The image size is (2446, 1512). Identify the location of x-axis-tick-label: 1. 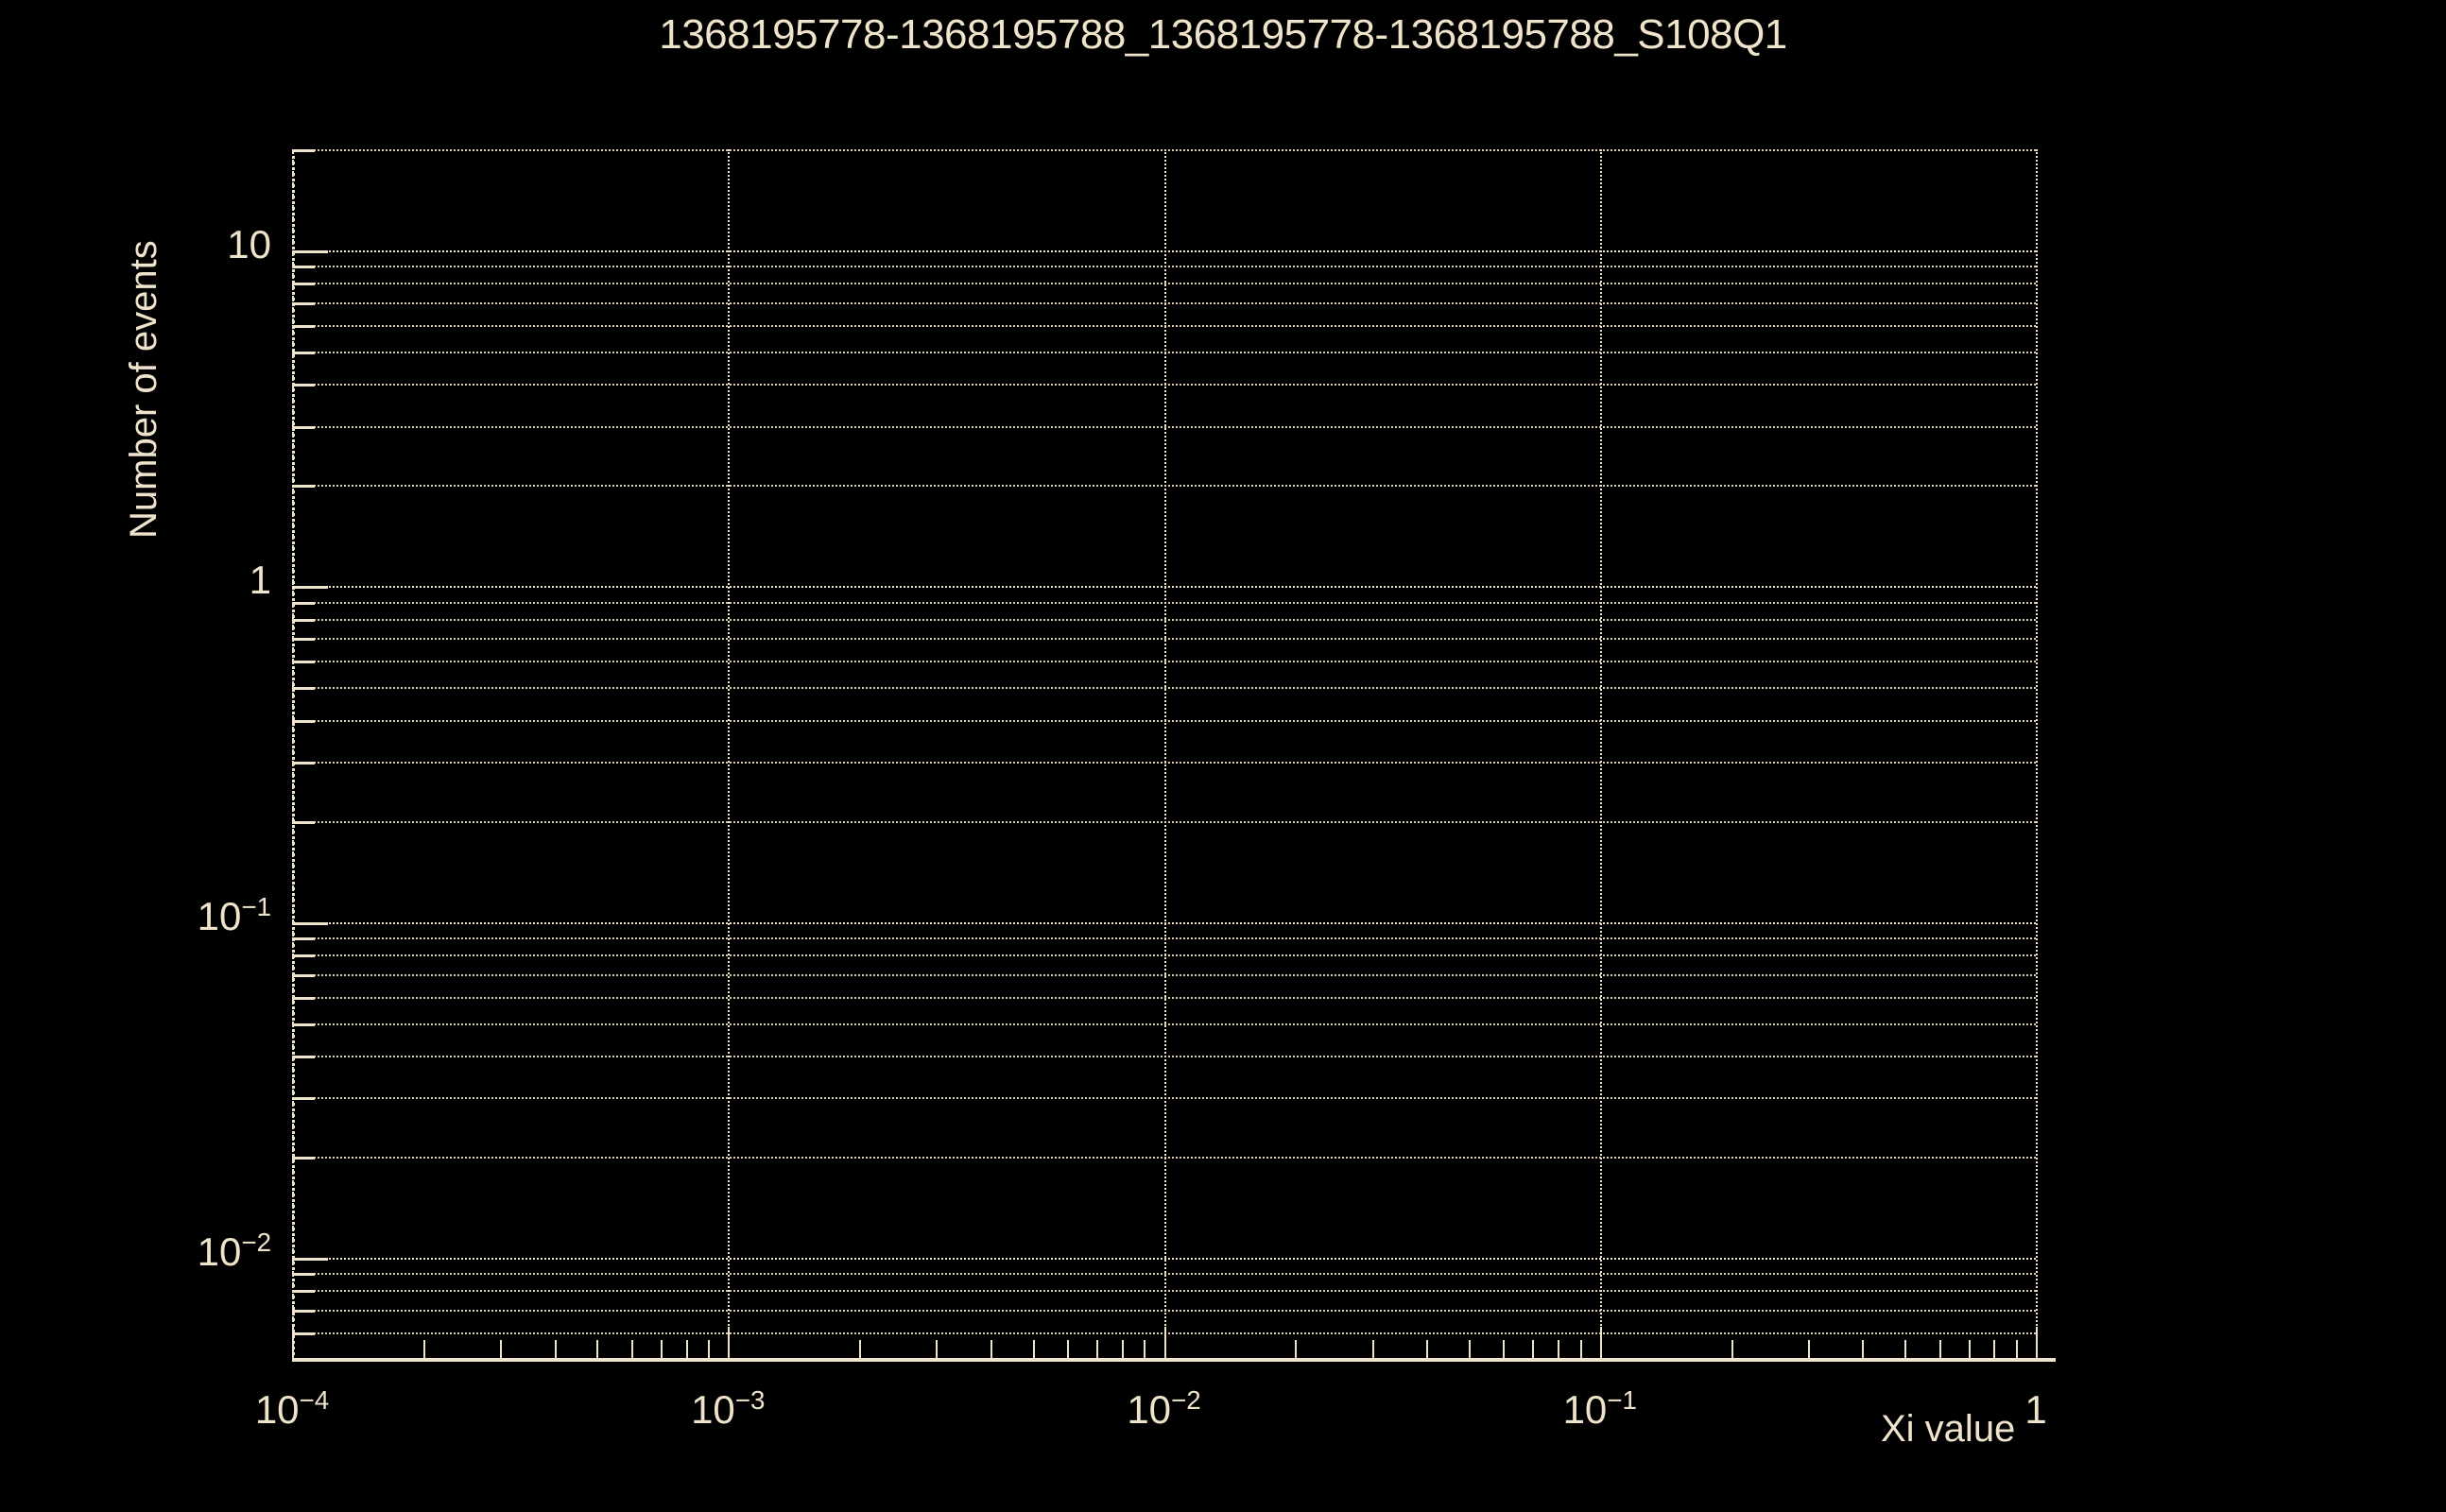
(2035, 1410).